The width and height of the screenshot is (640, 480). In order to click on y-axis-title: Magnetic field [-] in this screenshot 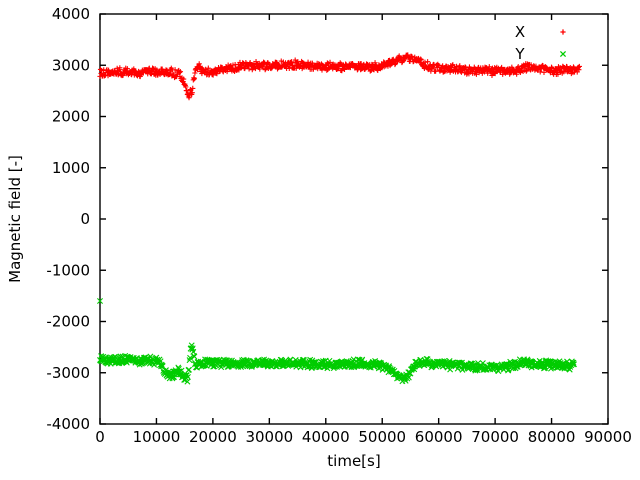, I will do `click(15, 219)`.